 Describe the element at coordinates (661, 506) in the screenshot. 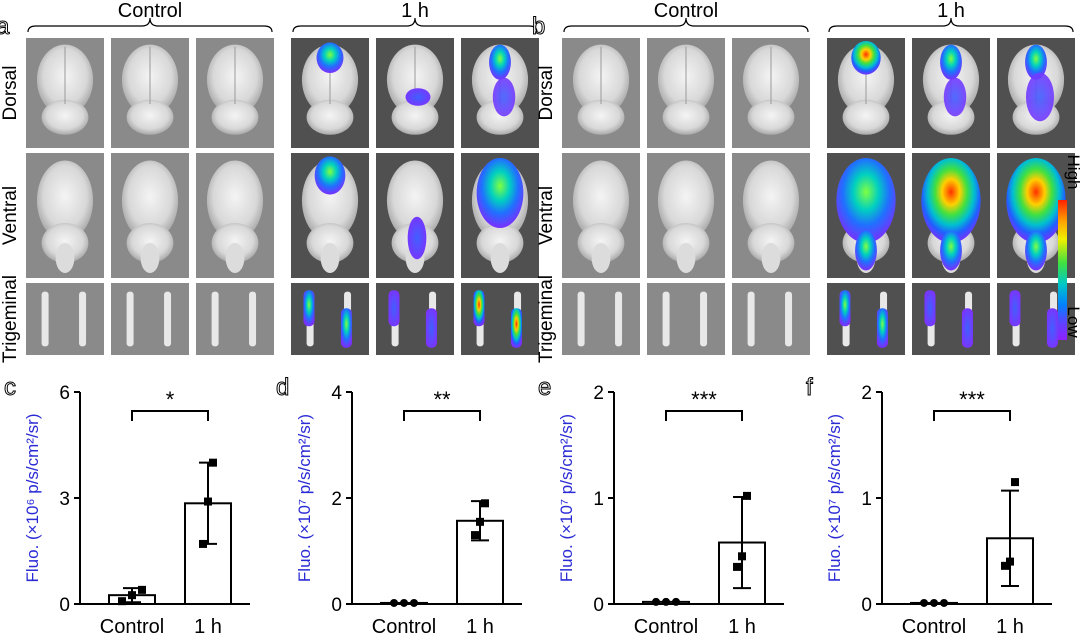

I see `bar-chart-e: e Fluo. (×10⁷ p/s/cm²/sr) 0 1 2 Control 1 h ***` at that location.